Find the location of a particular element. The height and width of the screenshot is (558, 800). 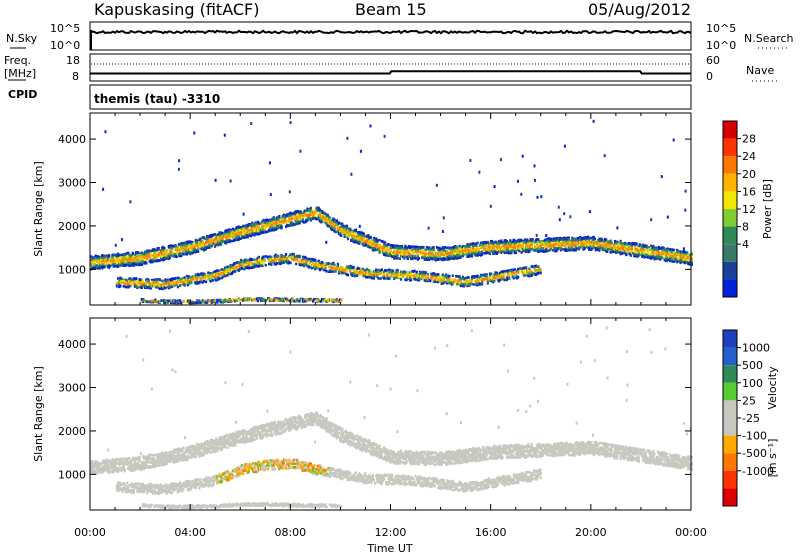

date-title: 05/Aug/2012 is located at coordinates (639, 9).